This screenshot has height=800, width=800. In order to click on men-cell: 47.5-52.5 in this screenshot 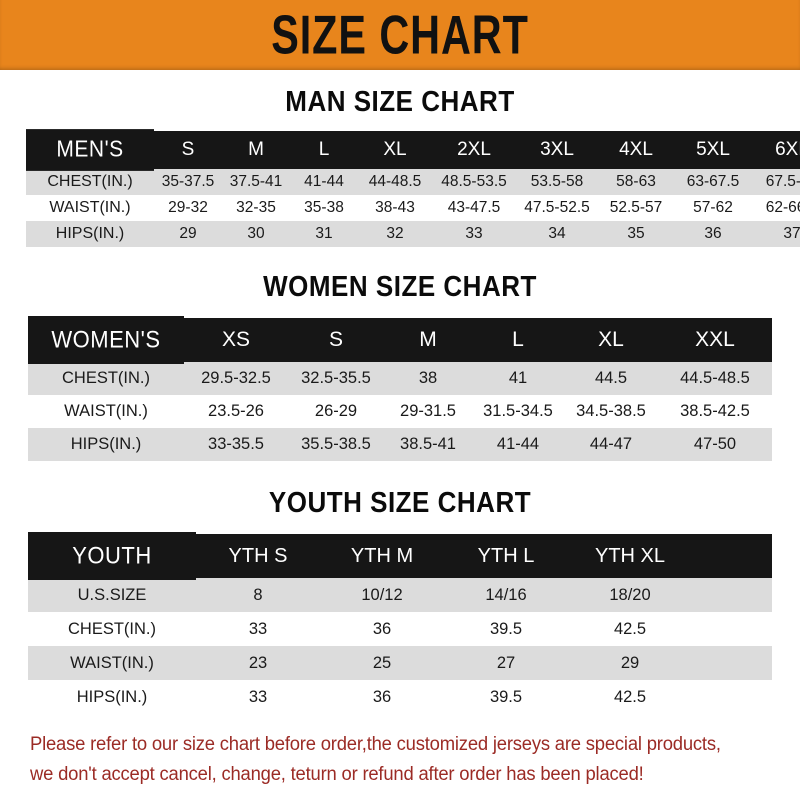, I will do `click(557, 208)`.